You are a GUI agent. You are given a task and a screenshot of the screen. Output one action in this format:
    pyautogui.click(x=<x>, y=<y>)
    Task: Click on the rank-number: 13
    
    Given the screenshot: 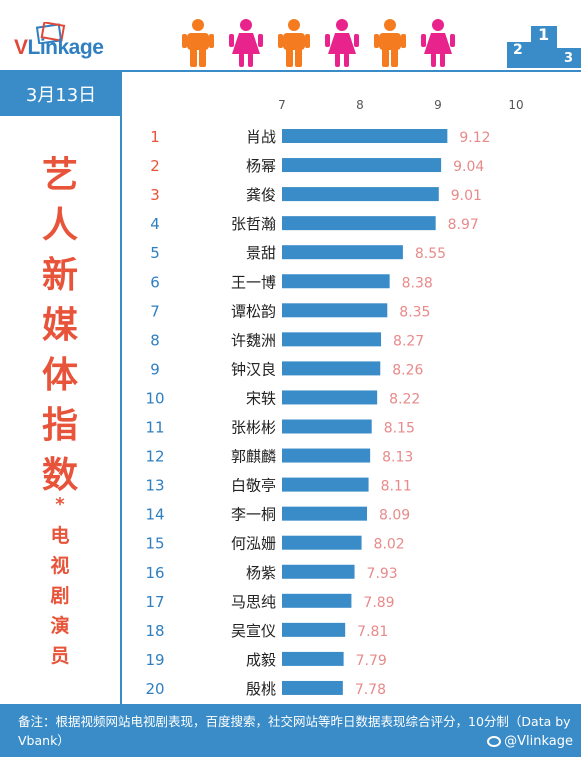 What is the action you would take?
    pyautogui.click(x=154, y=486)
    